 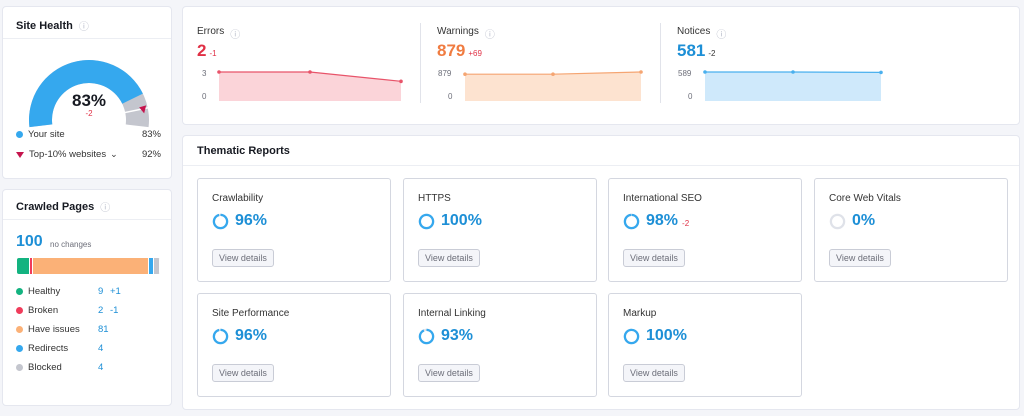 I want to click on report-name: HTTPS, so click(x=434, y=198).